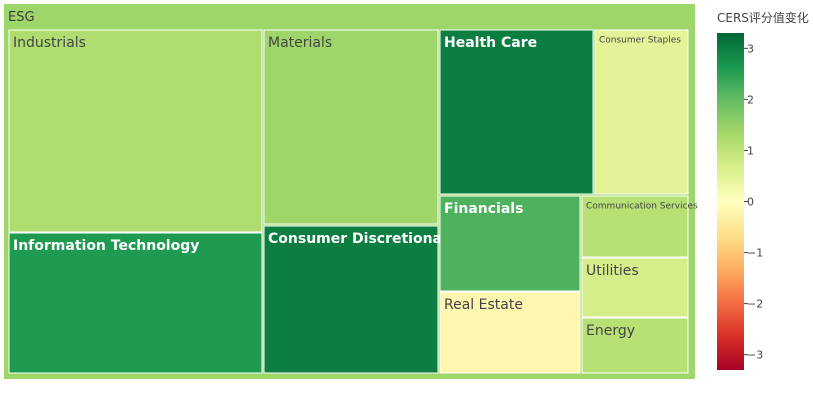 The height and width of the screenshot is (412, 813). What do you see at coordinates (755, 304) in the screenshot?
I see `colorbar-tick-label: −2` at bounding box center [755, 304].